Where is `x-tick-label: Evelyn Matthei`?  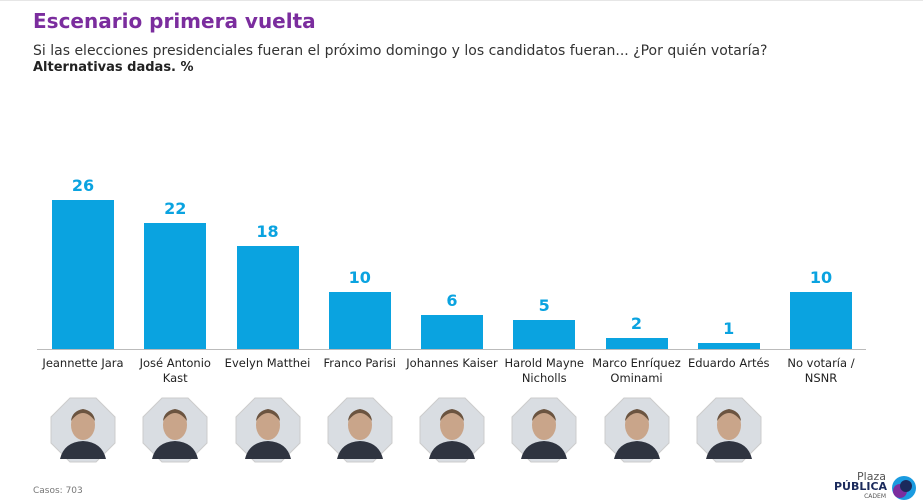 x-tick-label: Evelyn Matthei is located at coordinates (267, 363).